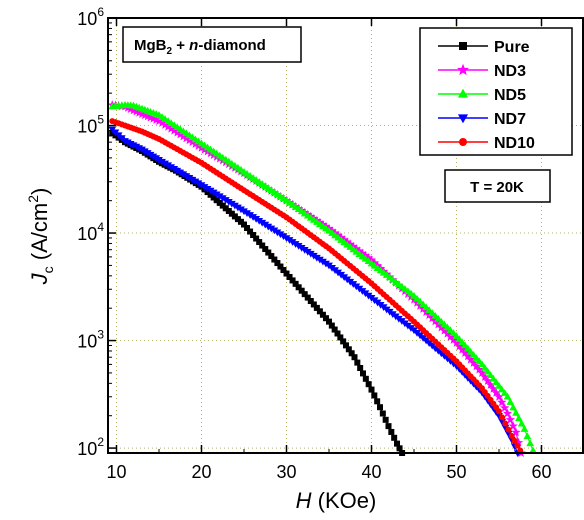  What do you see at coordinates (510, 71) in the screenshot?
I see `legend-label-ND3: ND3` at bounding box center [510, 71].